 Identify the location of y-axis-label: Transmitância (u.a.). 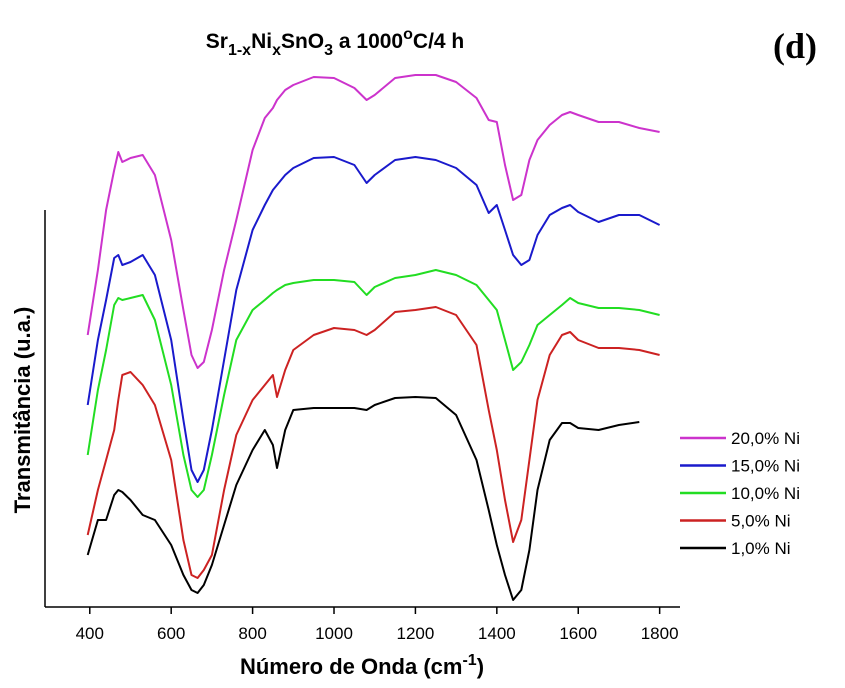
(22, 410).